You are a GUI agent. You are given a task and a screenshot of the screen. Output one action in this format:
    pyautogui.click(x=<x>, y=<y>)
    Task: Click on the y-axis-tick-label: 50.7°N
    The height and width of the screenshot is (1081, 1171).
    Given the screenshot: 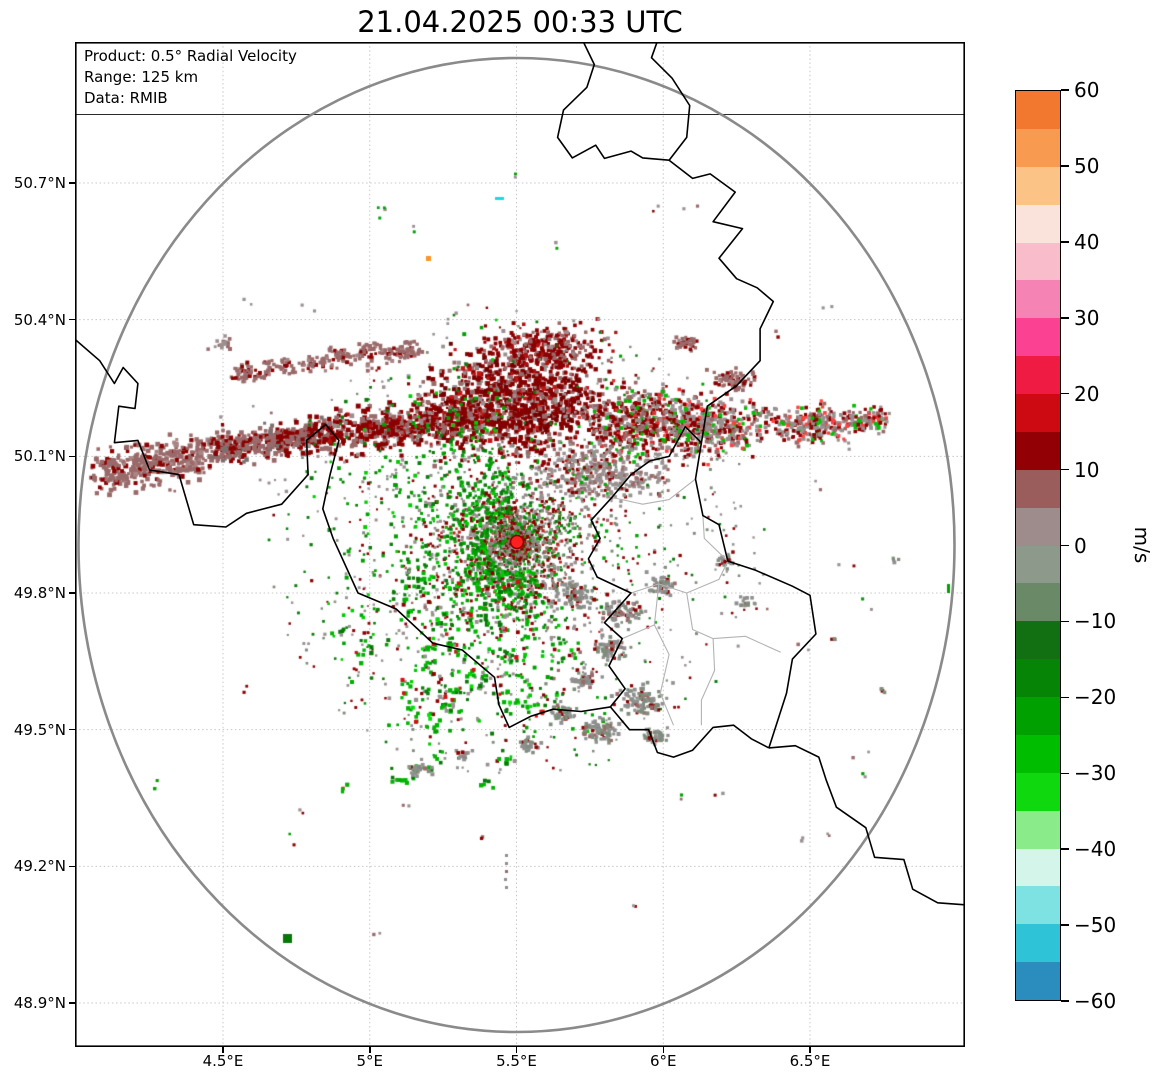 What is the action you would take?
    pyautogui.click(x=39, y=183)
    